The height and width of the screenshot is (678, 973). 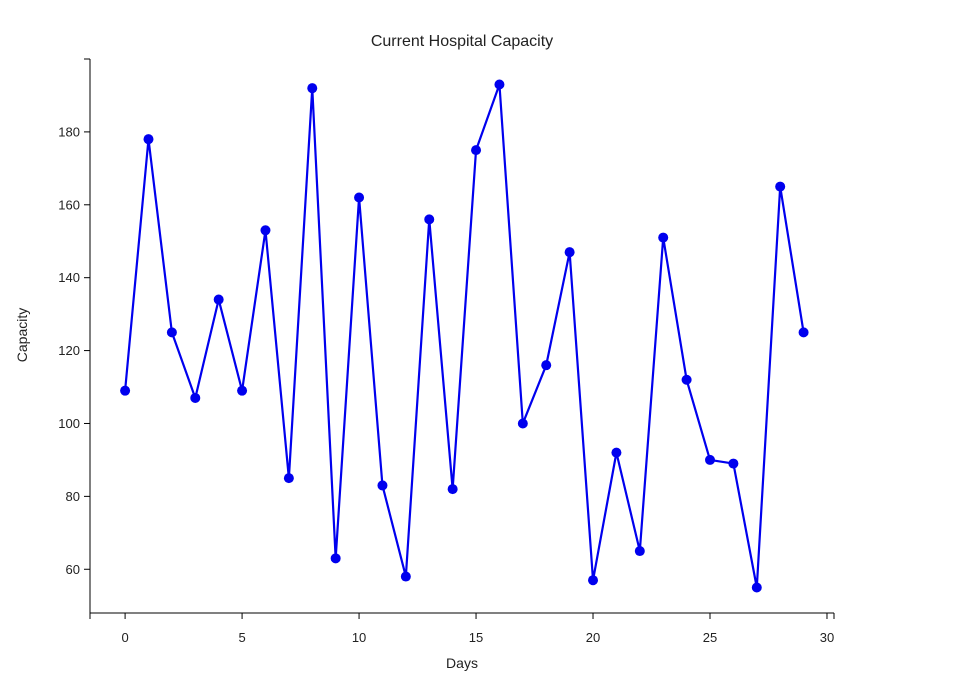 I want to click on x-tick-label: 5, so click(x=241, y=637).